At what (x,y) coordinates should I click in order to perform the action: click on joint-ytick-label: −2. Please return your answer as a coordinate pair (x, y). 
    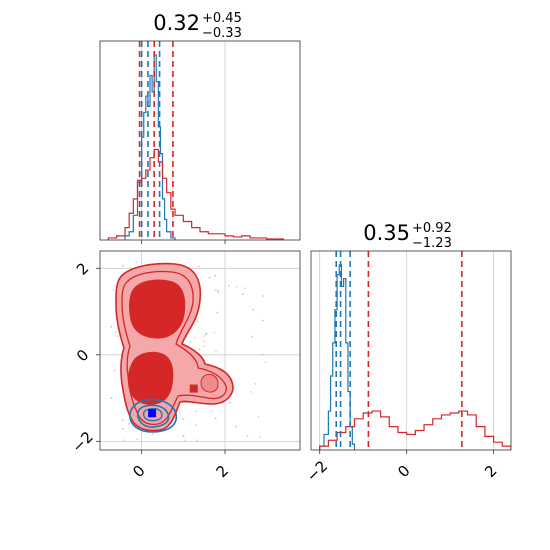
    Looking at the image, I should click on (83, 442).